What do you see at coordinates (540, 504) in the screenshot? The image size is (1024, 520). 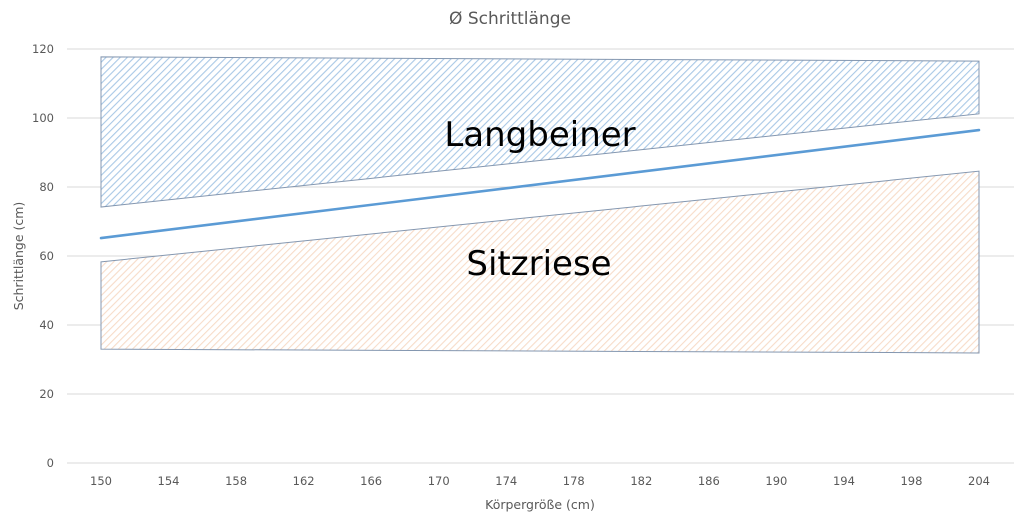 I see `x-axis-label: Körpergröße (cm)` at bounding box center [540, 504].